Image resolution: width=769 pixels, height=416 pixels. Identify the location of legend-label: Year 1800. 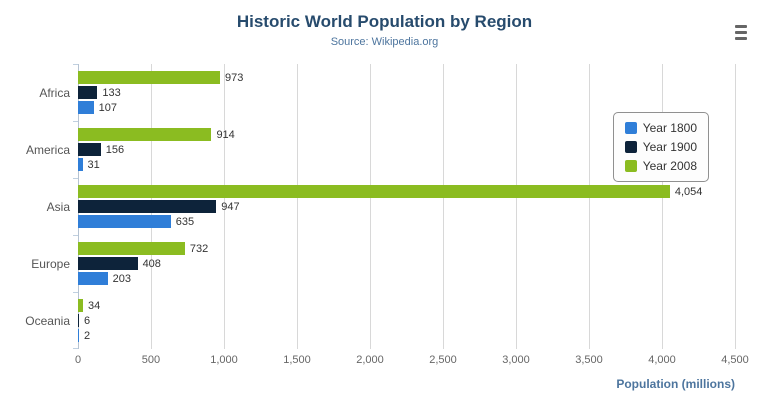
(669, 128).